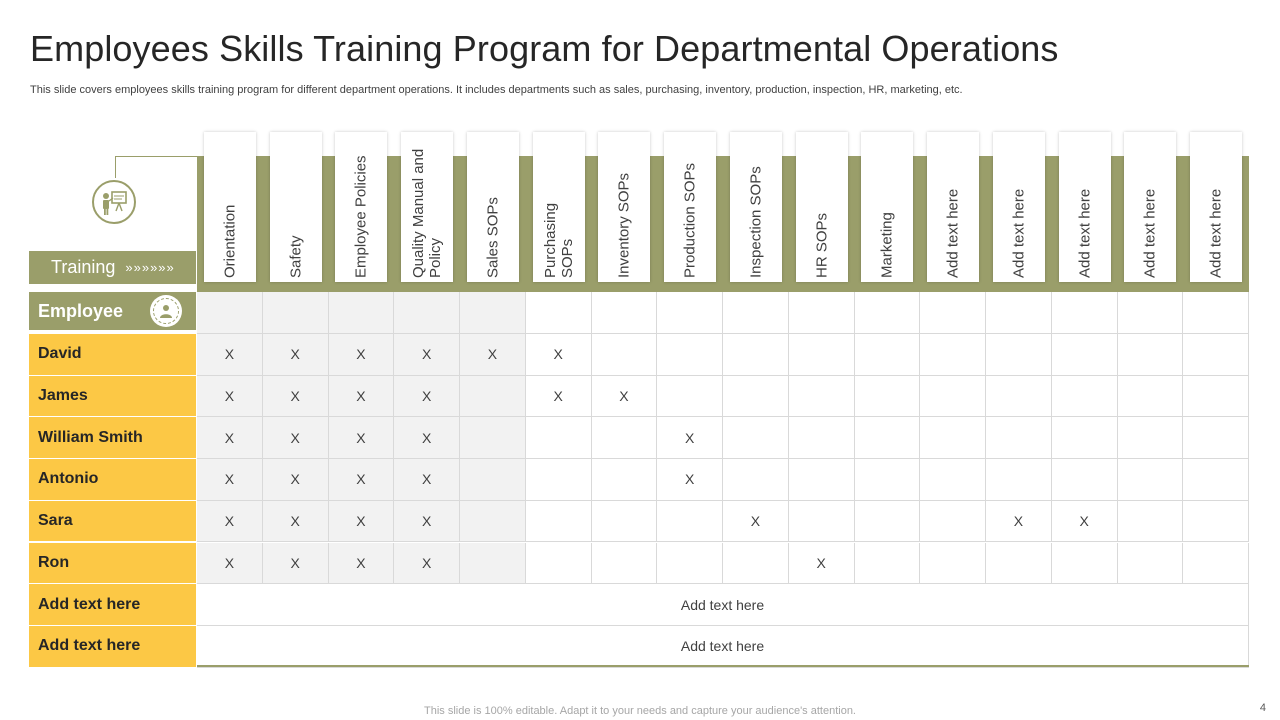 This screenshot has width=1280, height=720. I want to click on column-header: Employee Policies, so click(361, 207).